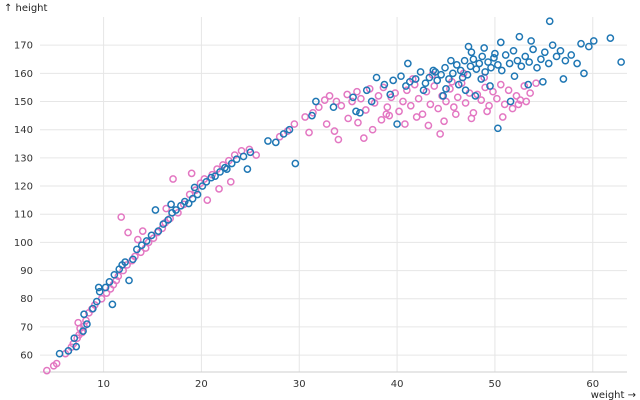  What do you see at coordinates (26, 327) in the screenshot?
I see `y-tick-label: 70` at bounding box center [26, 327].